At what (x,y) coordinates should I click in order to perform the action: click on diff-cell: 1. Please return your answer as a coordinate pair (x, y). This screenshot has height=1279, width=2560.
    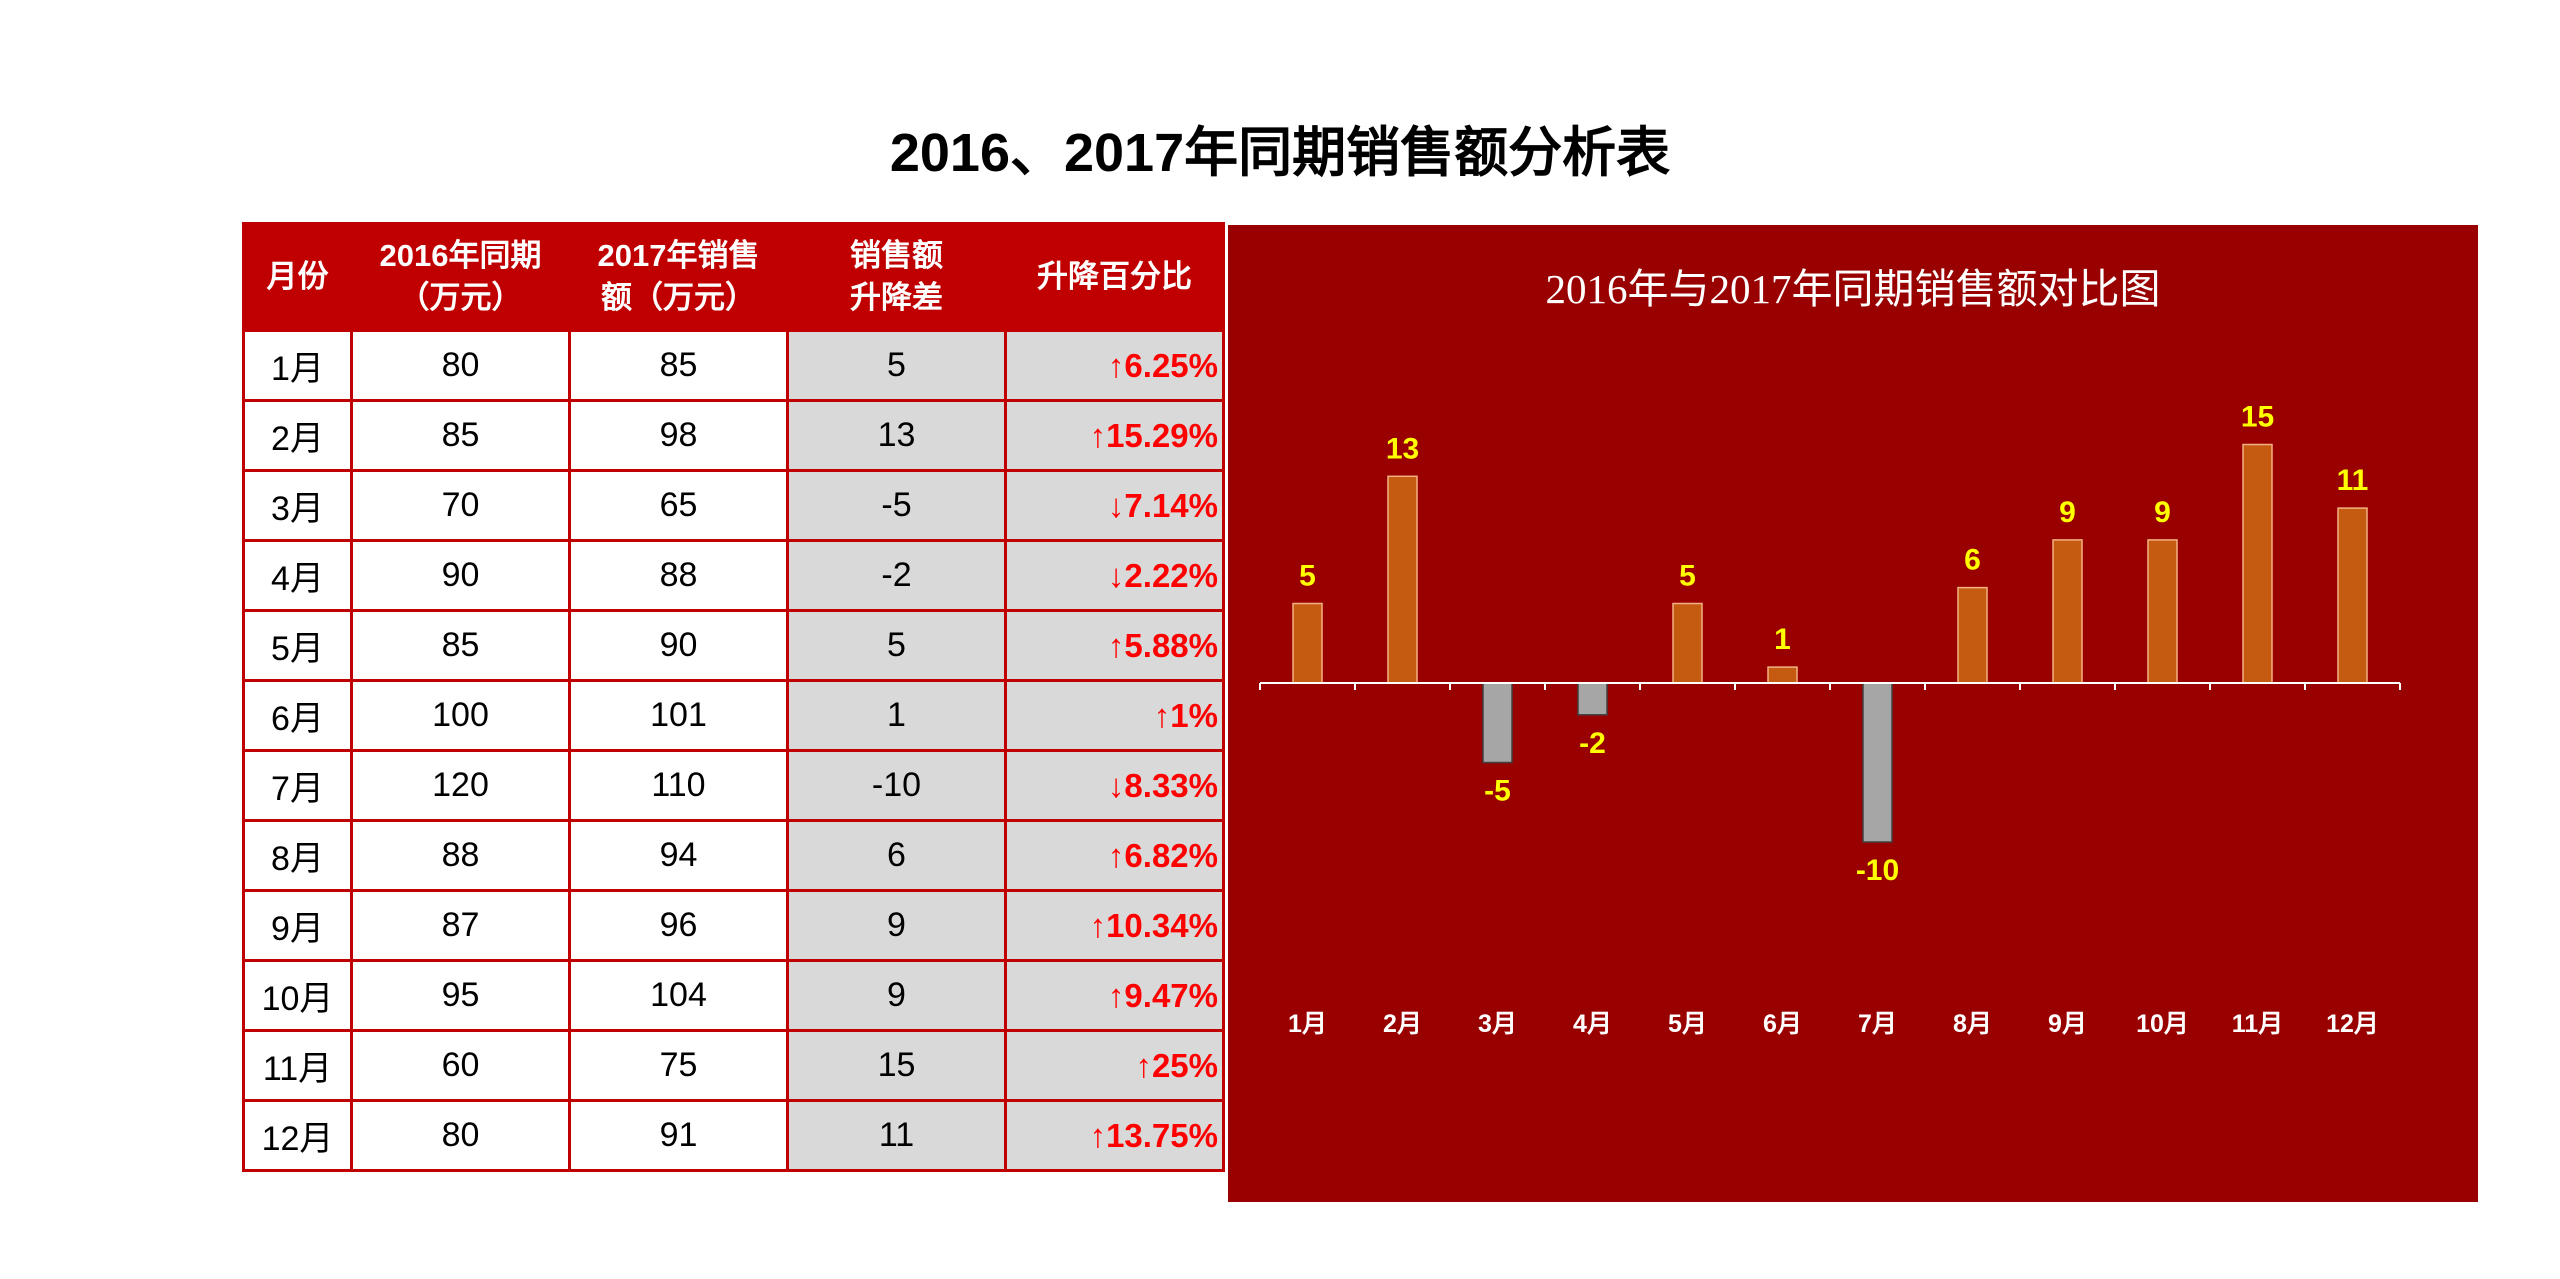
    Looking at the image, I should click on (896, 715).